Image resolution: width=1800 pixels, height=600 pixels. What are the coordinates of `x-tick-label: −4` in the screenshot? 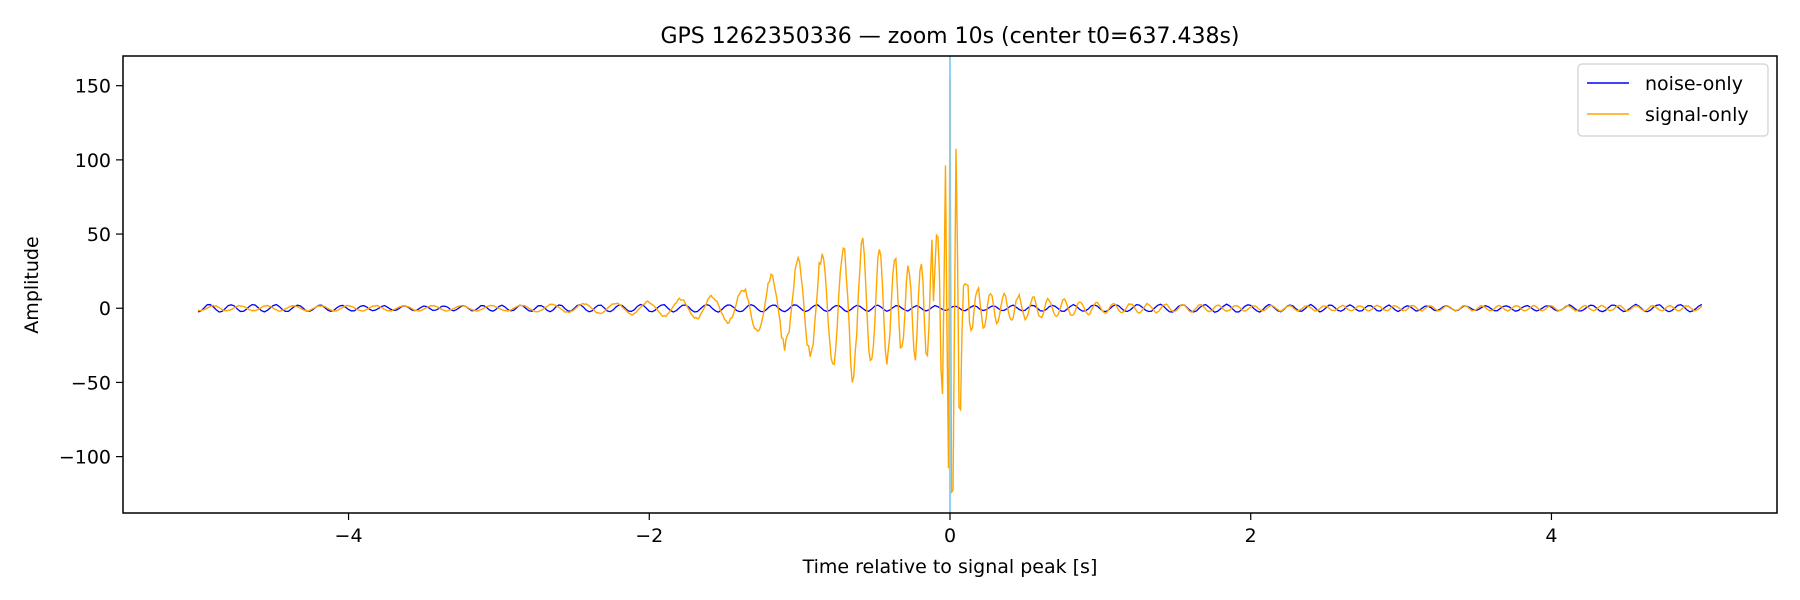 It's located at (349, 536).